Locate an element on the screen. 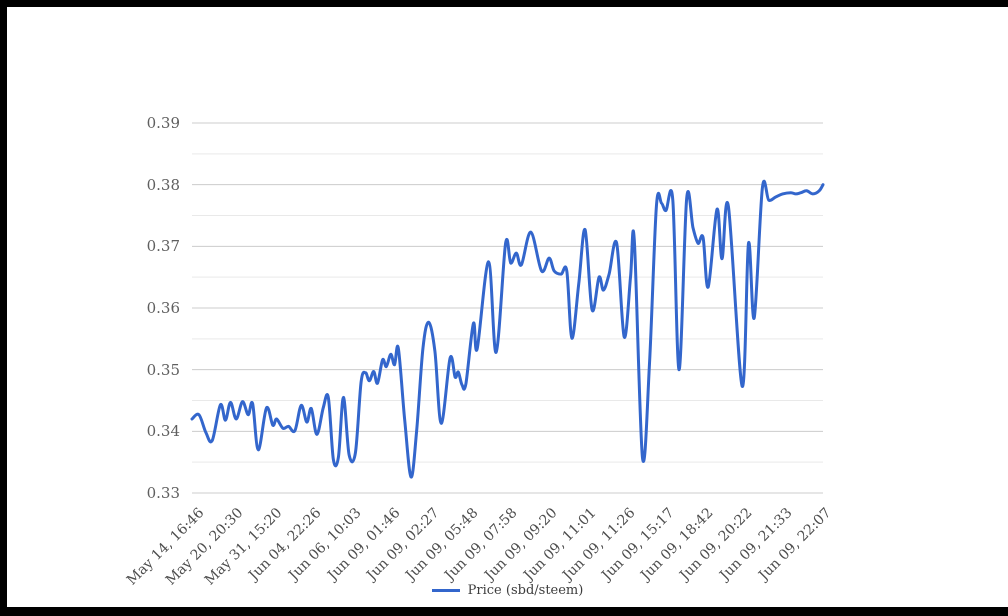 Image resolution: width=1008 pixels, height=616 pixels. y-tick-label: 0.38 is located at coordinates (163, 184).